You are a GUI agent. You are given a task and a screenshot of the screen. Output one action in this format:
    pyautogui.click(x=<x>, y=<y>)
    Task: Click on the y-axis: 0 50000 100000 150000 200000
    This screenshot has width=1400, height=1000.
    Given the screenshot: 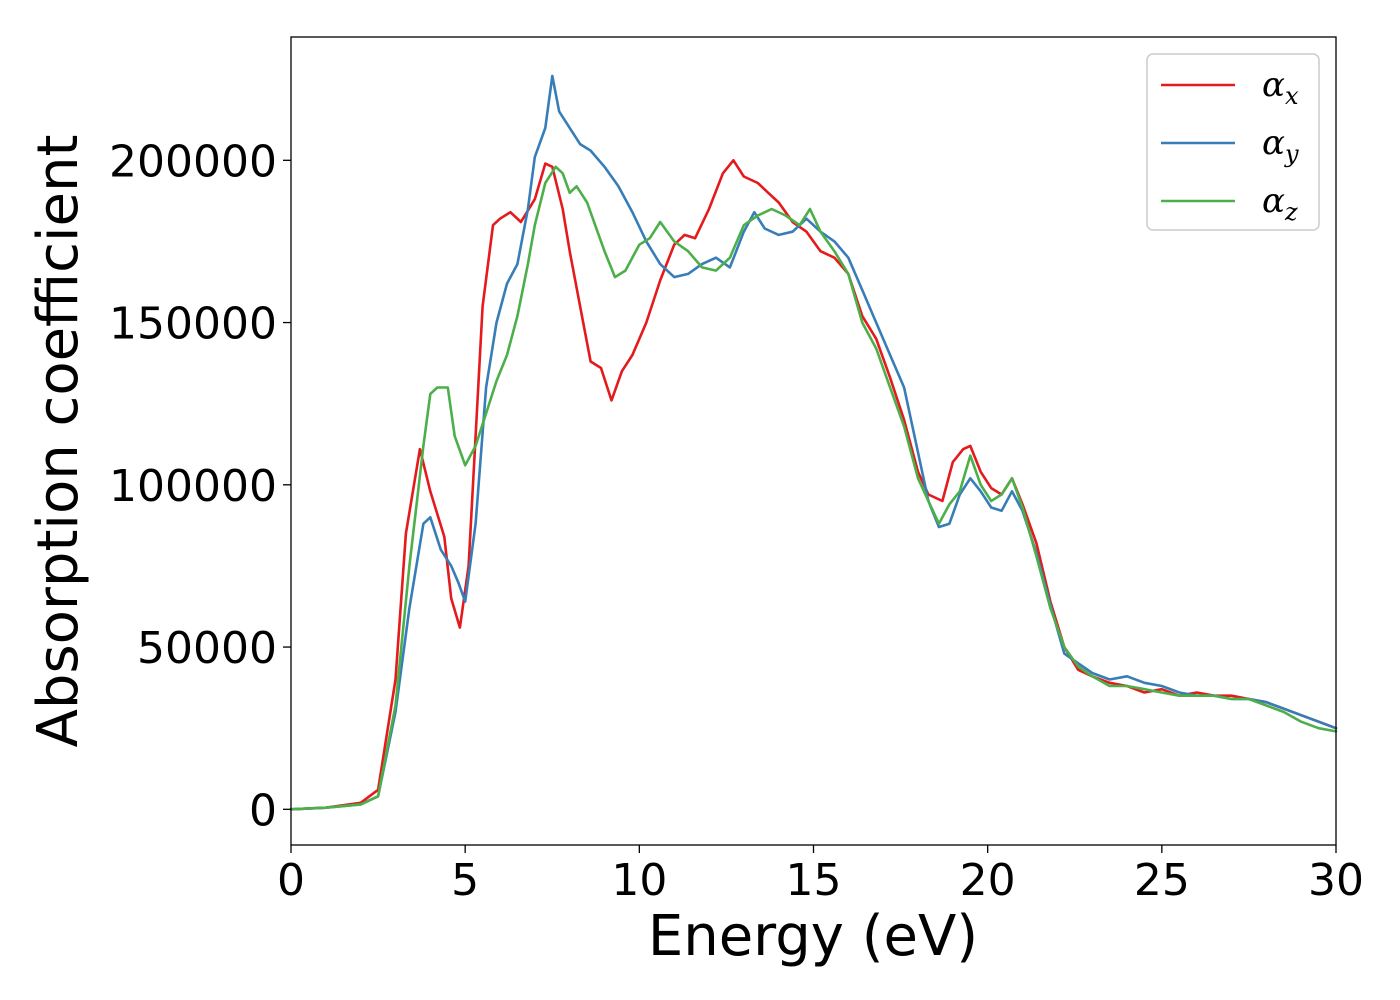 What is the action you would take?
    pyautogui.click(x=200, y=486)
    